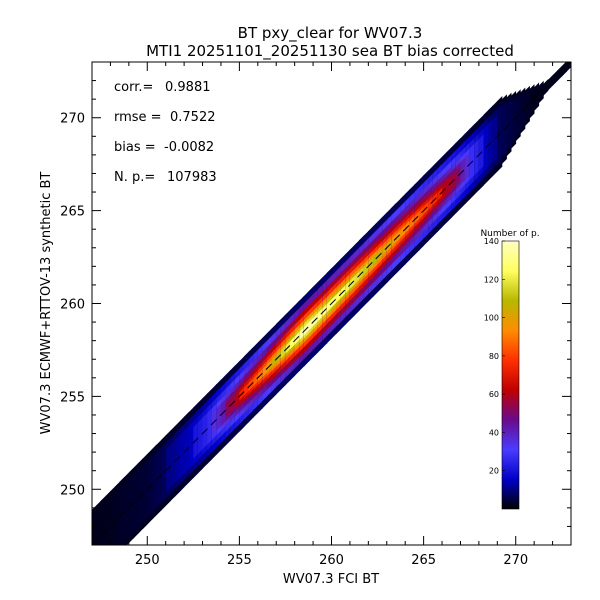 The image size is (600, 600). Describe the element at coordinates (72, 212) in the screenshot. I see `y-tick-label: 265` at that location.